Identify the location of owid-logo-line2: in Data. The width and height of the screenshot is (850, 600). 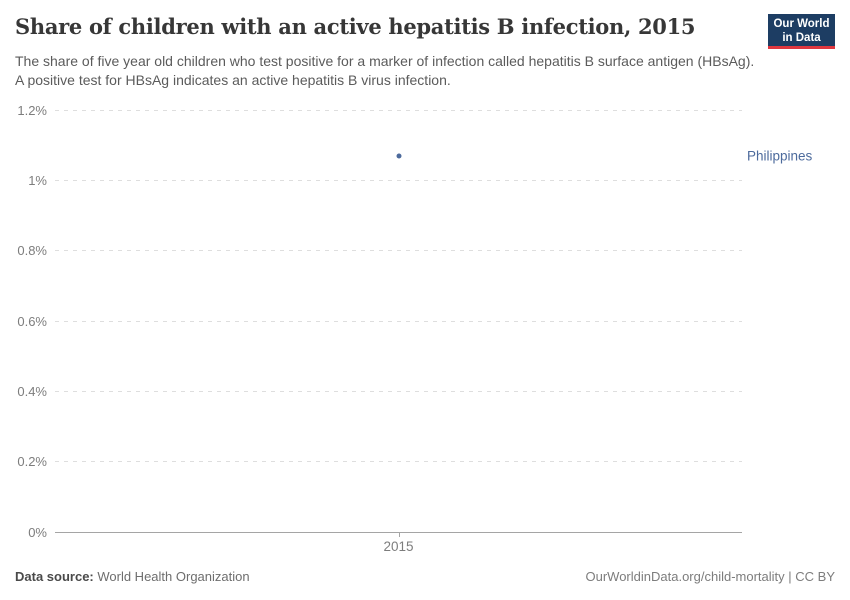
(801, 37).